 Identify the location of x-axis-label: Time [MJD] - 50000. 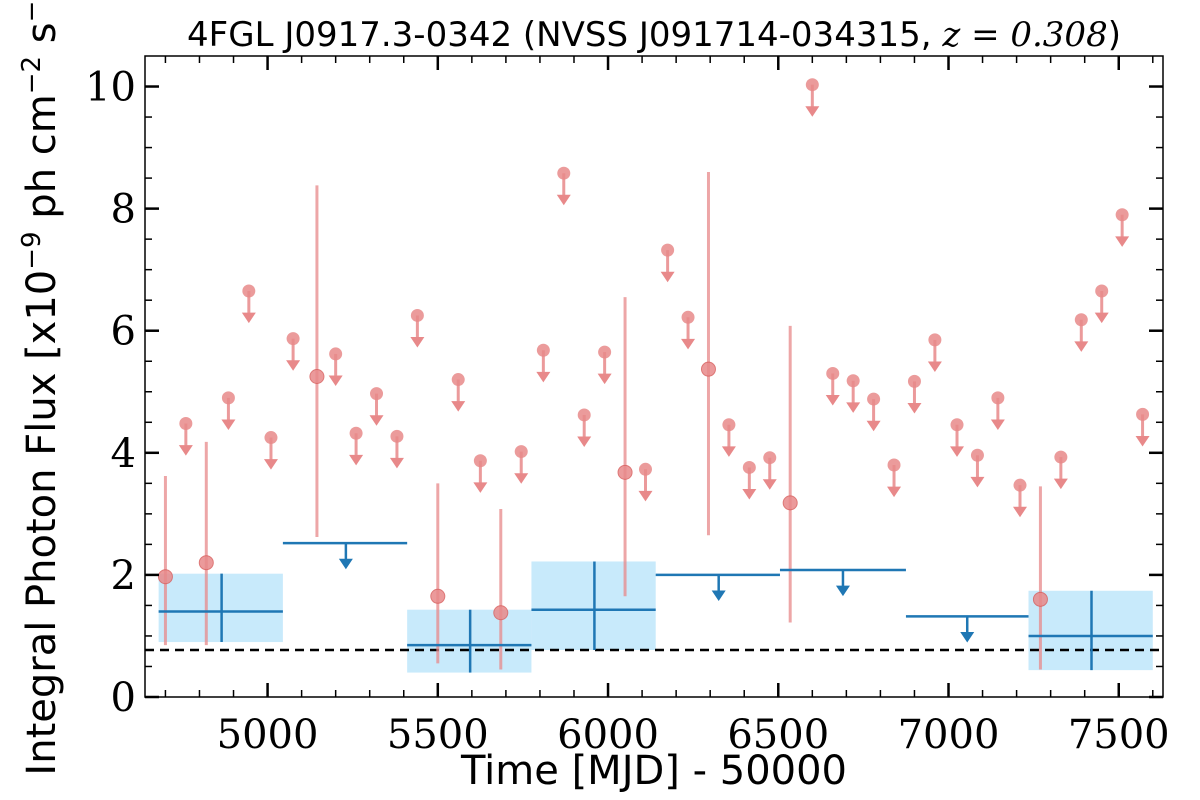
(653, 771).